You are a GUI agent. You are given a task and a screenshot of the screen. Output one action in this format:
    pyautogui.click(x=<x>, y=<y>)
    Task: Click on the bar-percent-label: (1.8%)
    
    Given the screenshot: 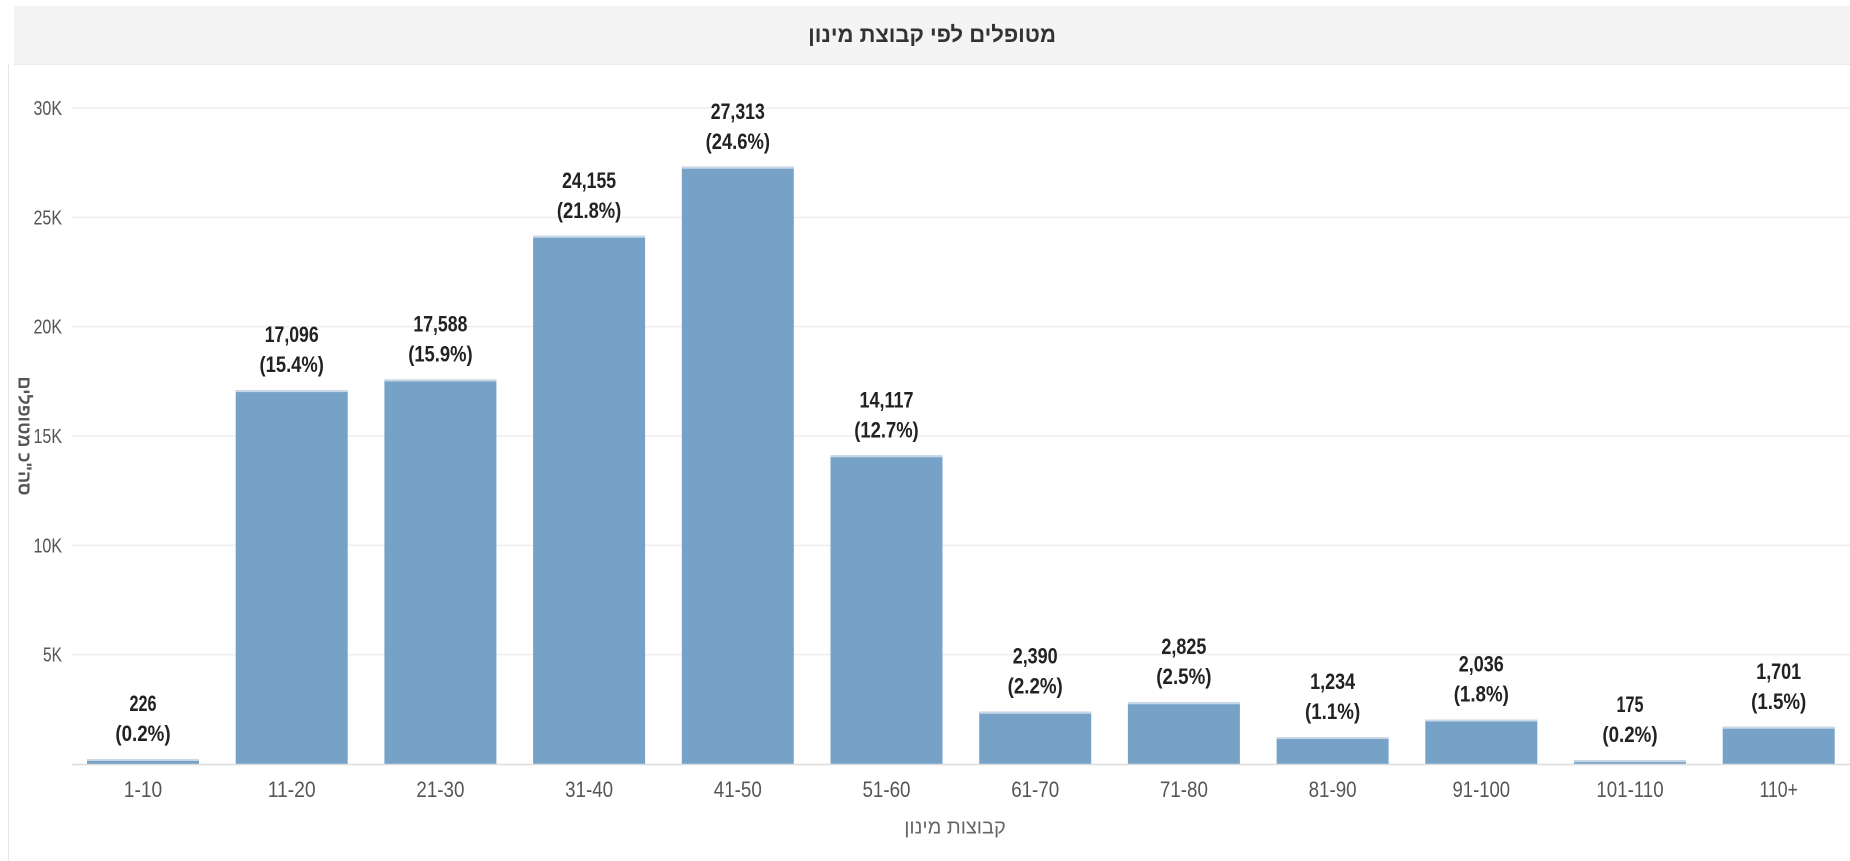 What is the action you would take?
    pyautogui.click(x=1481, y=693)
    